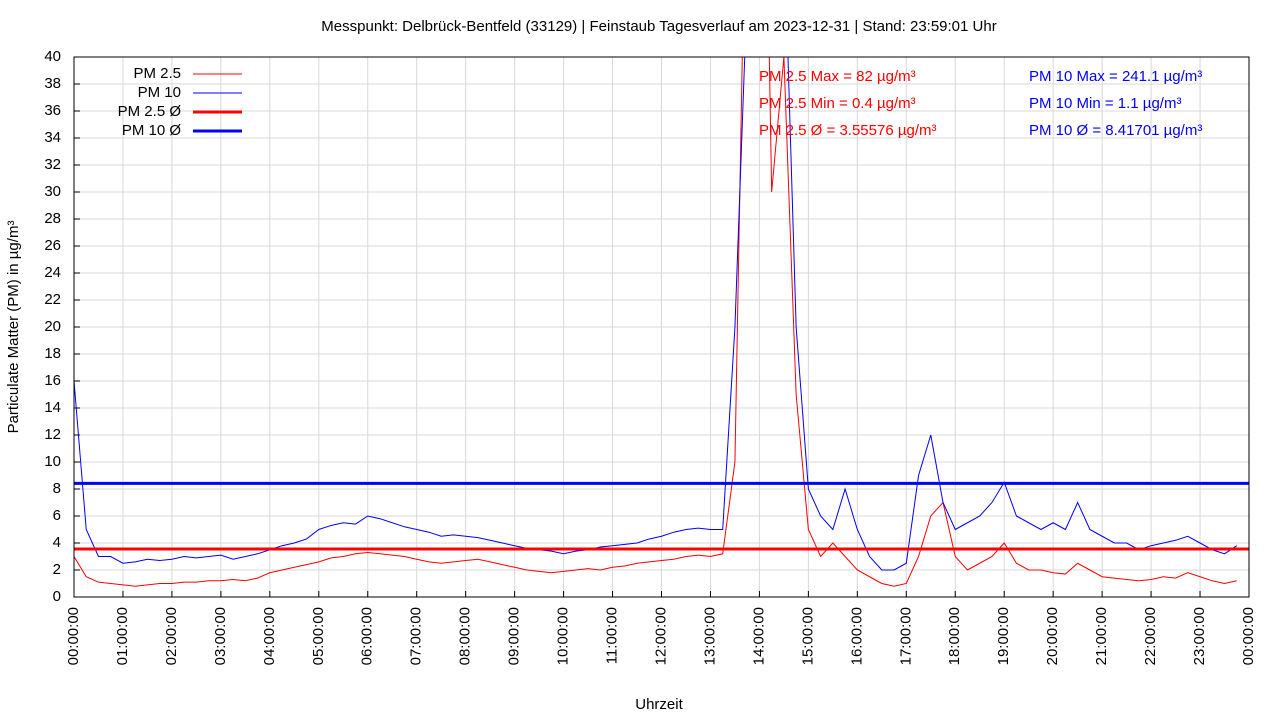 Image resolution: width=1280 pixels, height=720 pixels. I want to click on x-tick-label: 04:00:00, so click(269, 636).